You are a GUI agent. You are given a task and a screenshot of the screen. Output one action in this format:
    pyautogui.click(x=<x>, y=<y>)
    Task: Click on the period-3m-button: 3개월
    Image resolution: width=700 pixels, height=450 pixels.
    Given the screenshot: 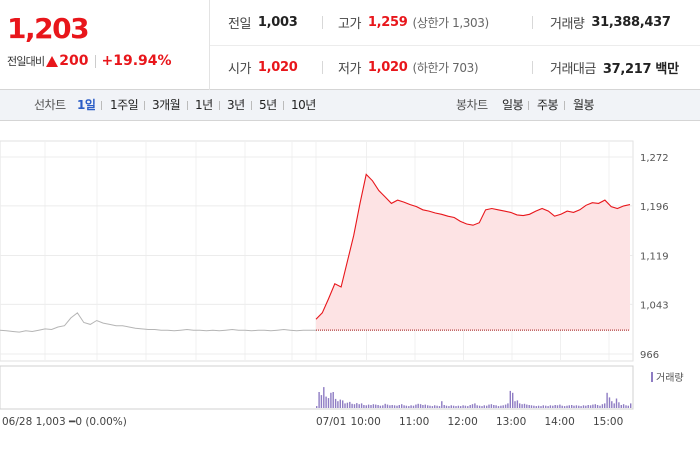 What is the action you would take?
    pyautogui.click(x=166, y=105)
    